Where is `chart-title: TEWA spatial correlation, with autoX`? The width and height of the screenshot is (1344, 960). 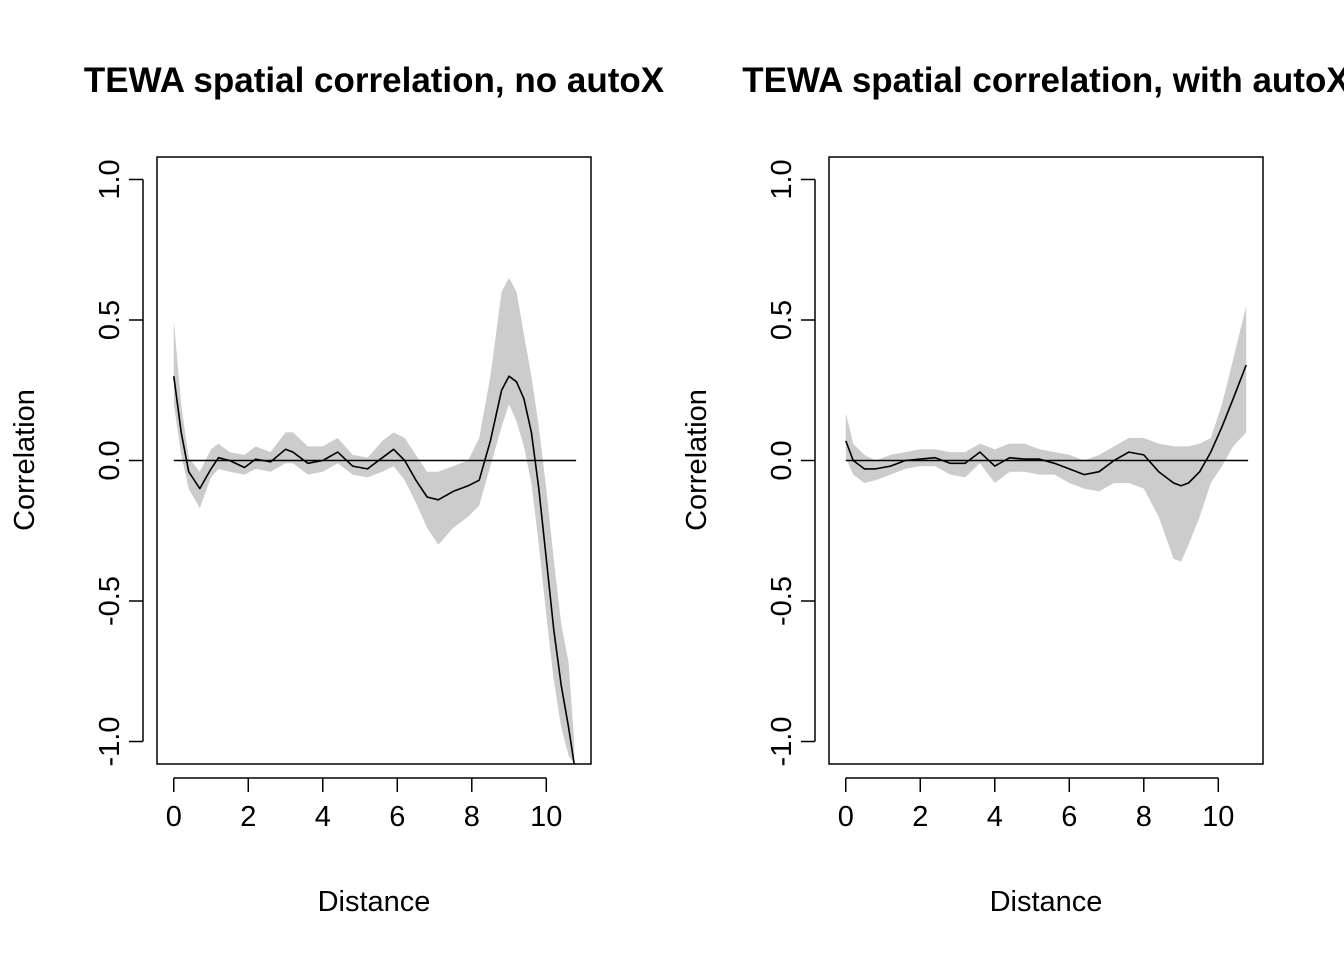 chart-title: TEWA spatial correlation, with autoX is located at coordinates (1043, 80).